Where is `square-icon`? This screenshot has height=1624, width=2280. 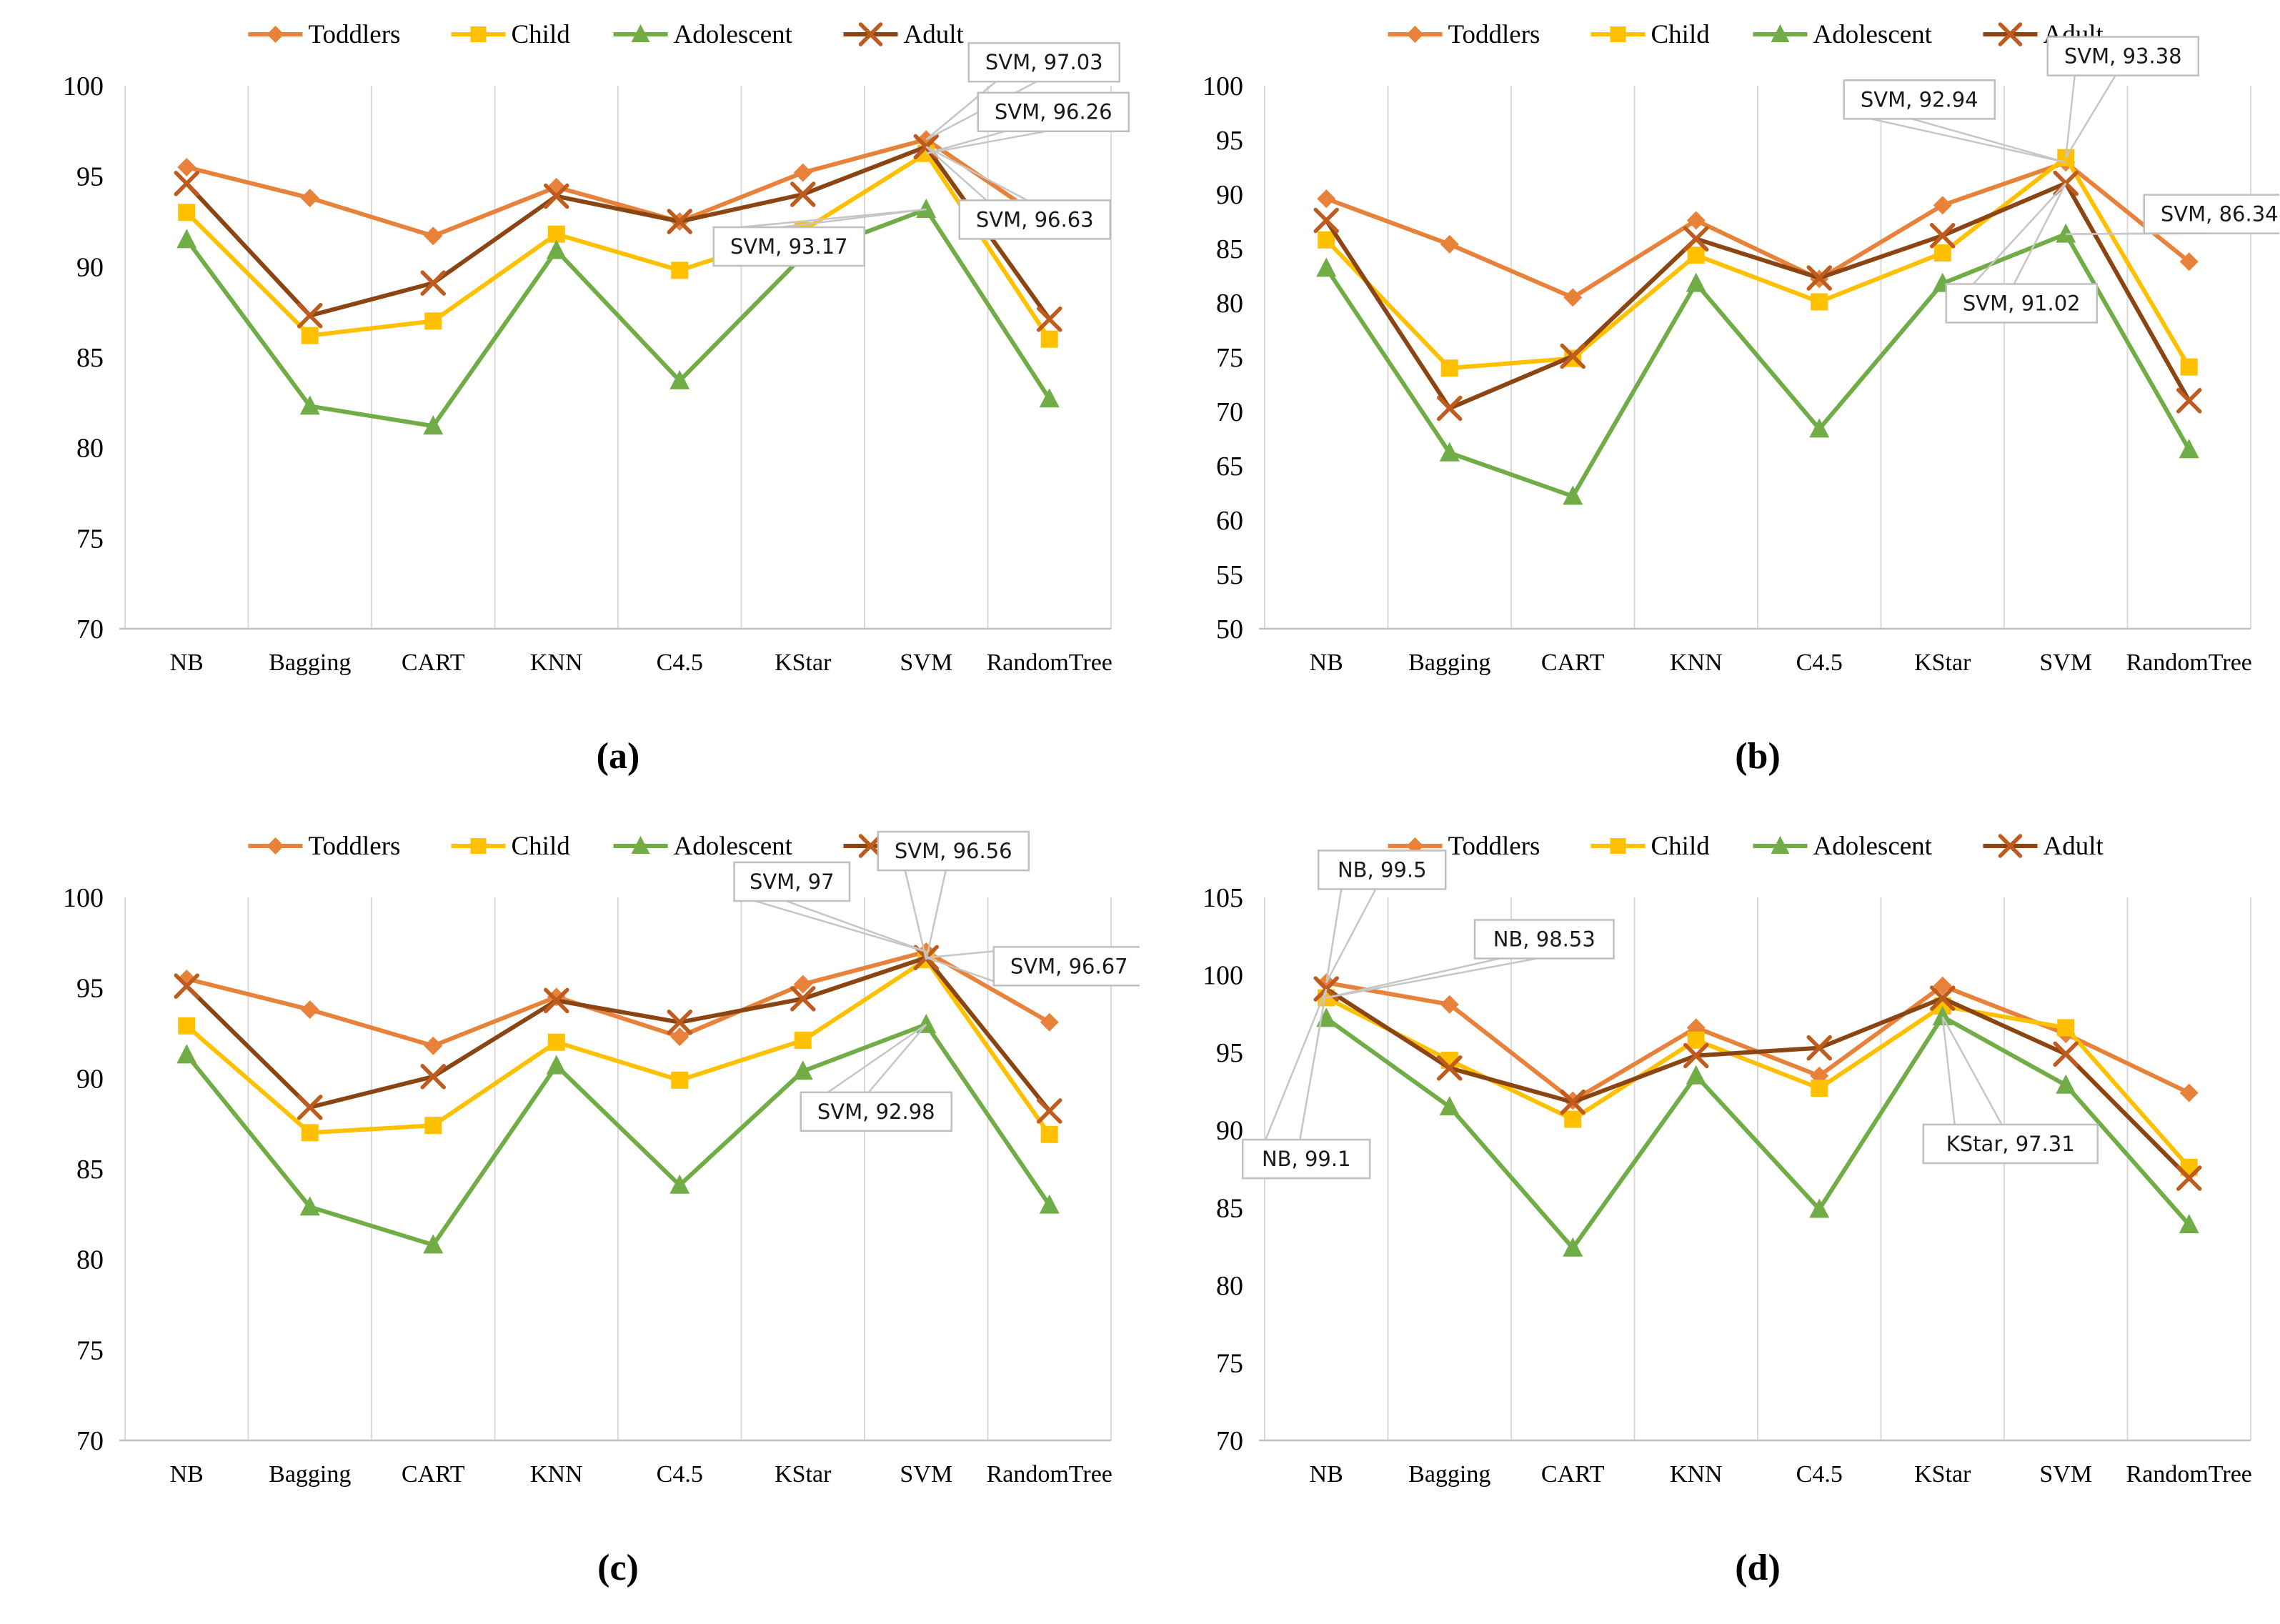
square-icon is located at coordinates (1618, 34).